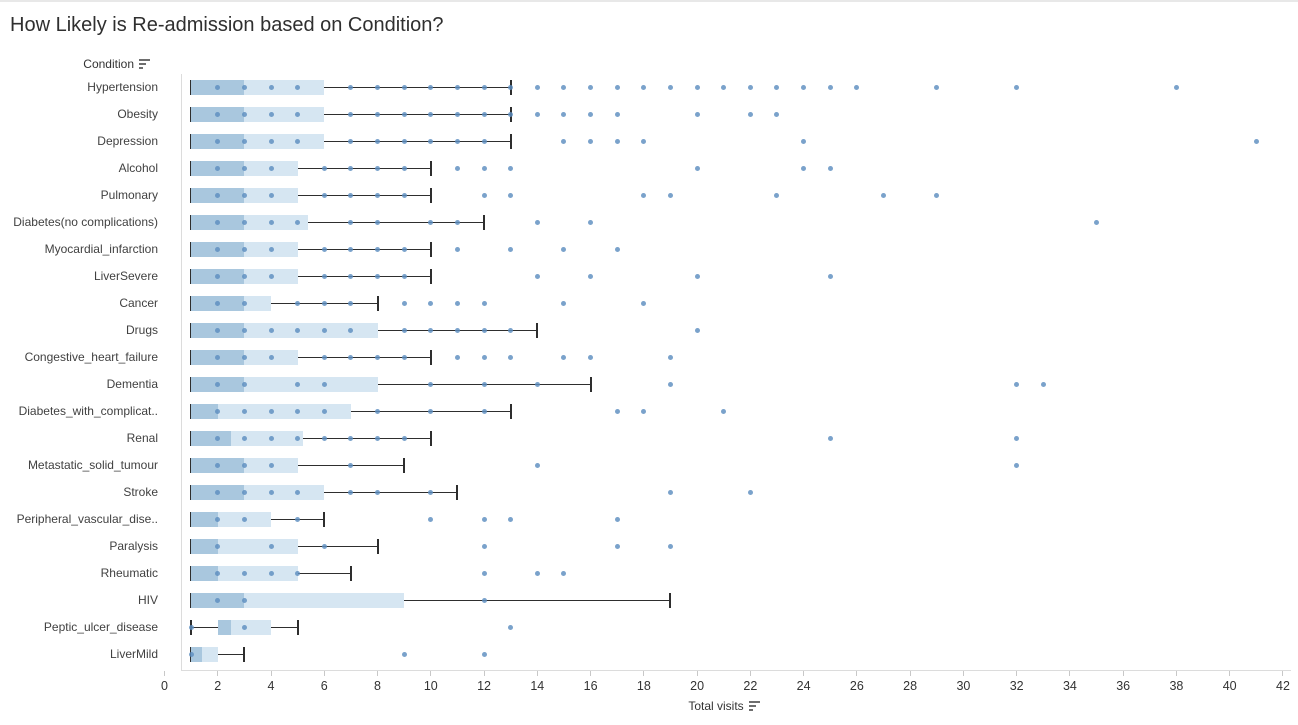 The height and width of the screenshot is (725, 1298). I want to click on row-label: LiverSevere, so click(125, 276).